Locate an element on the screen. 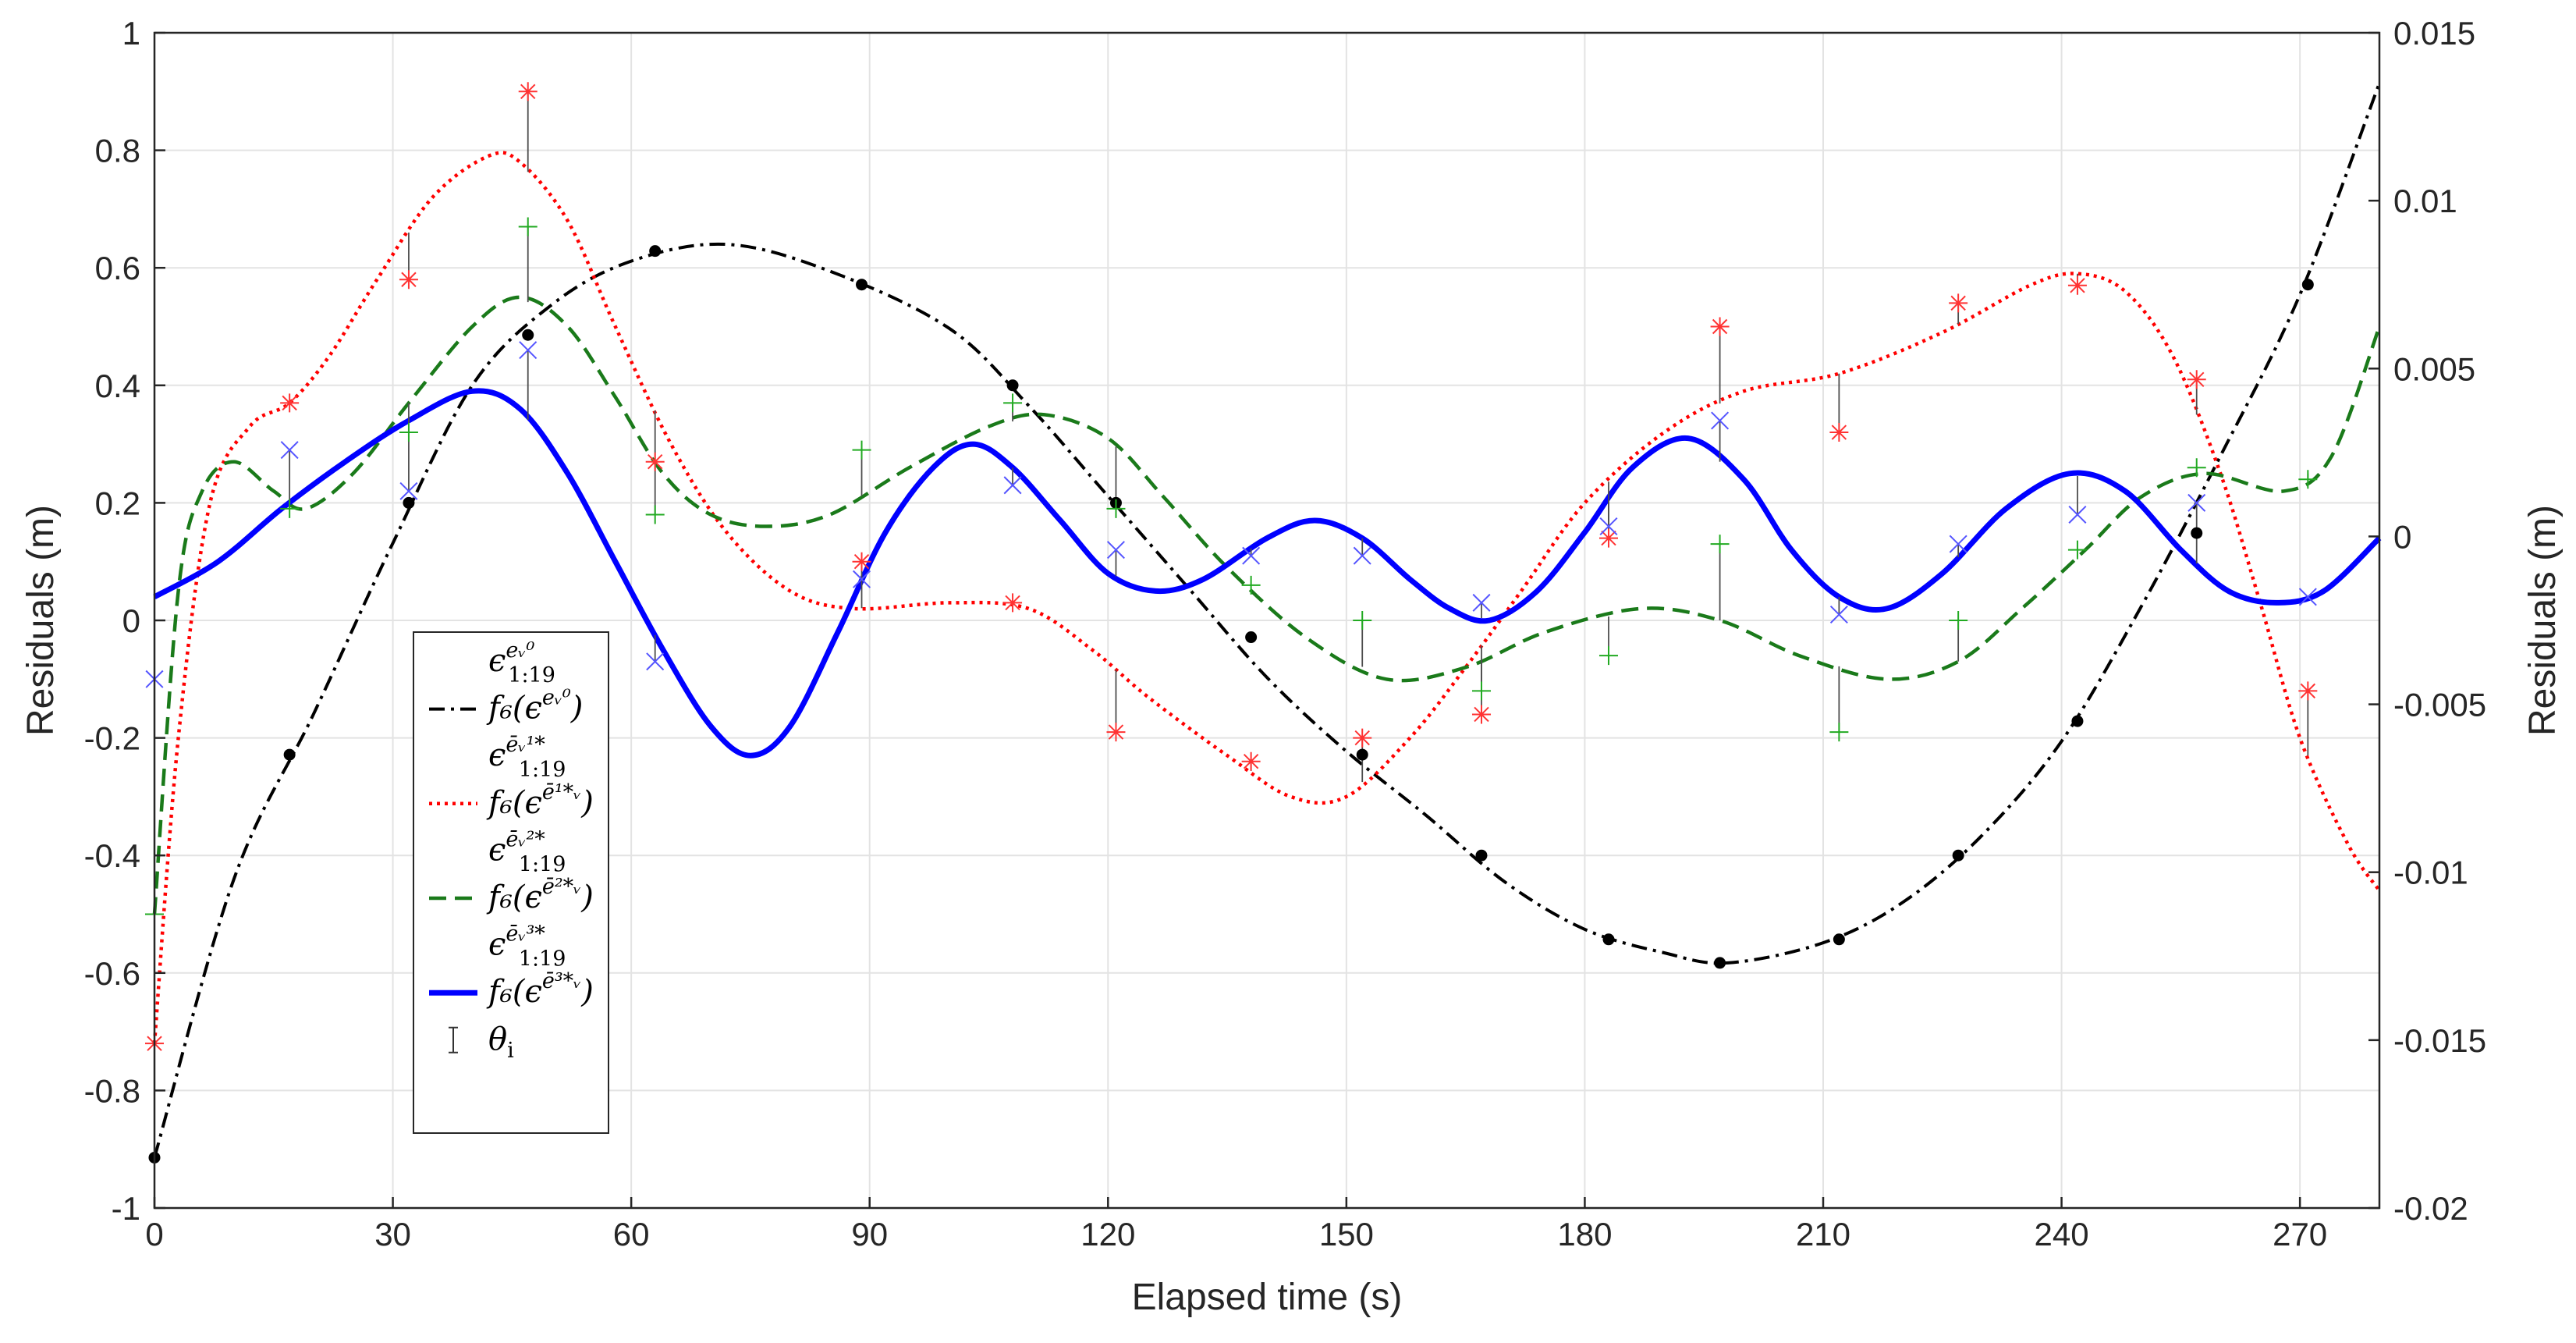 Image resolution: width=2576 pixels, height=1343 pixels. x-tick-label: 180 is located at coordinates (1584, 1234).